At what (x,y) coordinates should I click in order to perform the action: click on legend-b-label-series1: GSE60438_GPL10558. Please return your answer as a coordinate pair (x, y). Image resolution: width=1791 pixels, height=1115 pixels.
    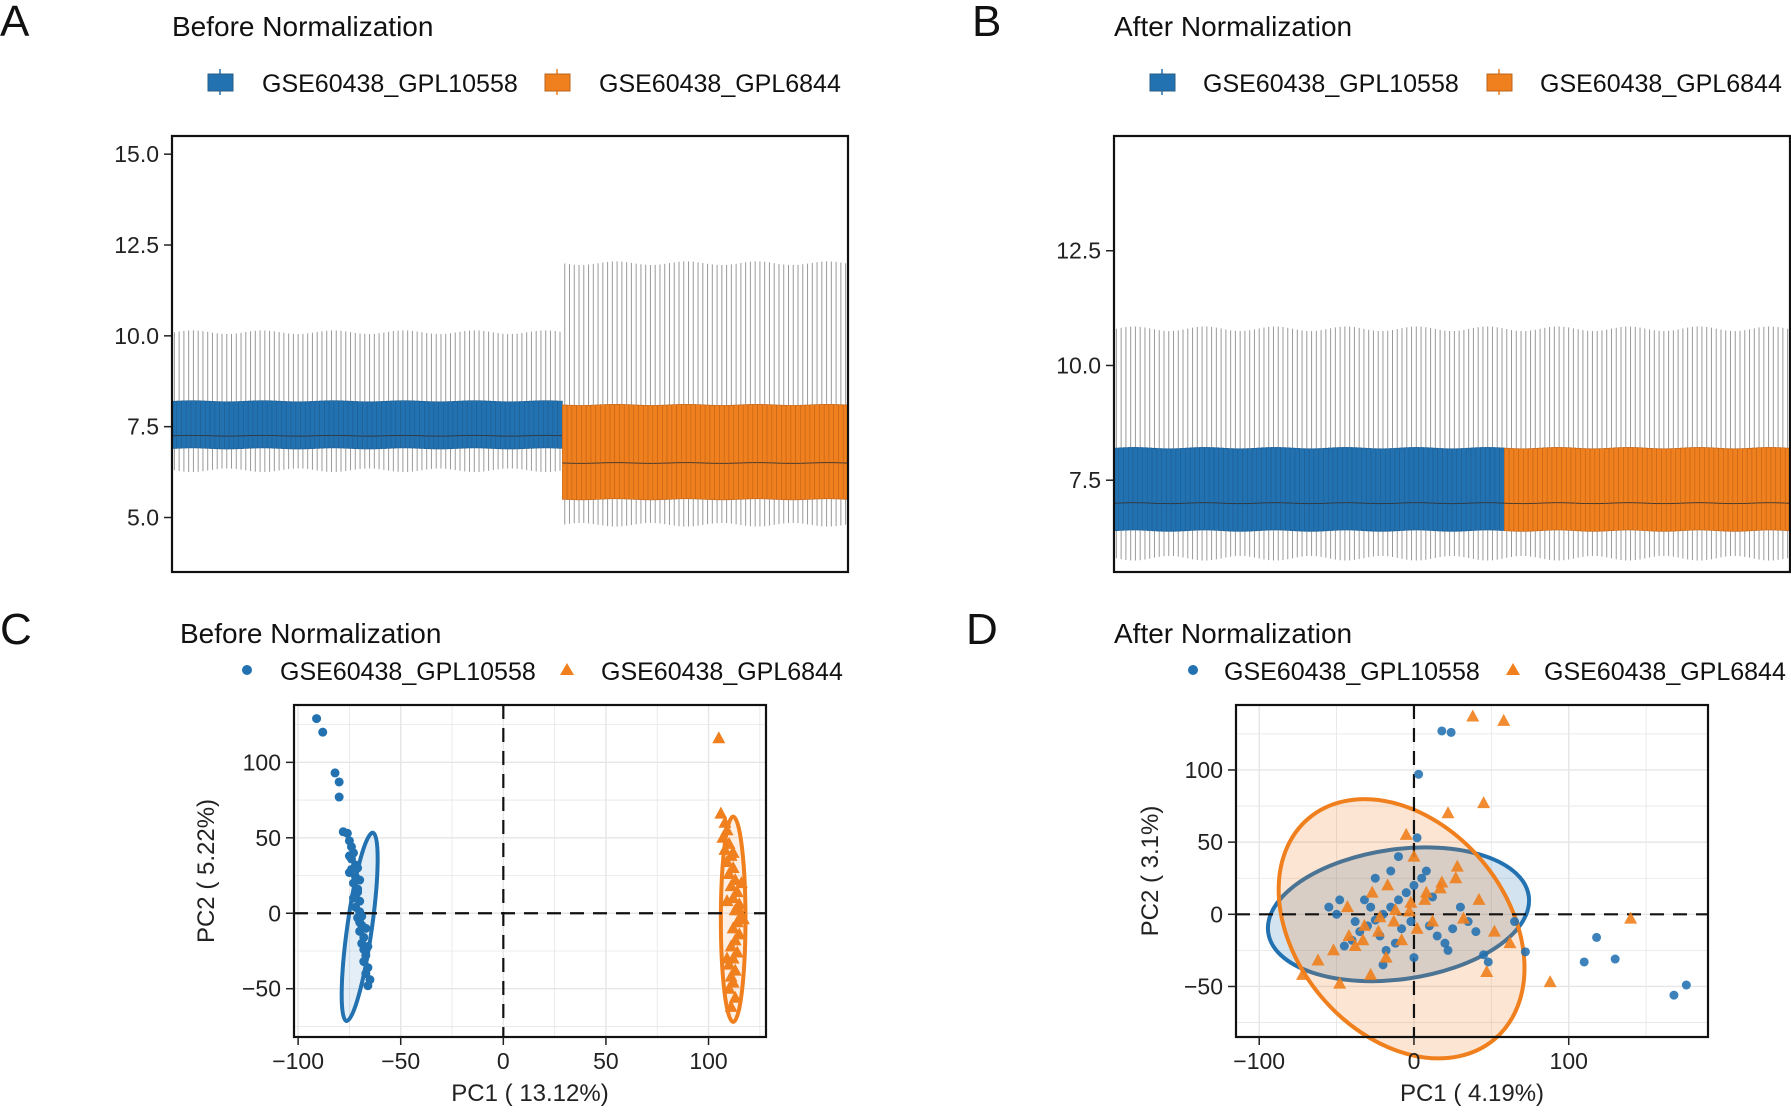
    Looking at the image, I should click on (1331, 84).